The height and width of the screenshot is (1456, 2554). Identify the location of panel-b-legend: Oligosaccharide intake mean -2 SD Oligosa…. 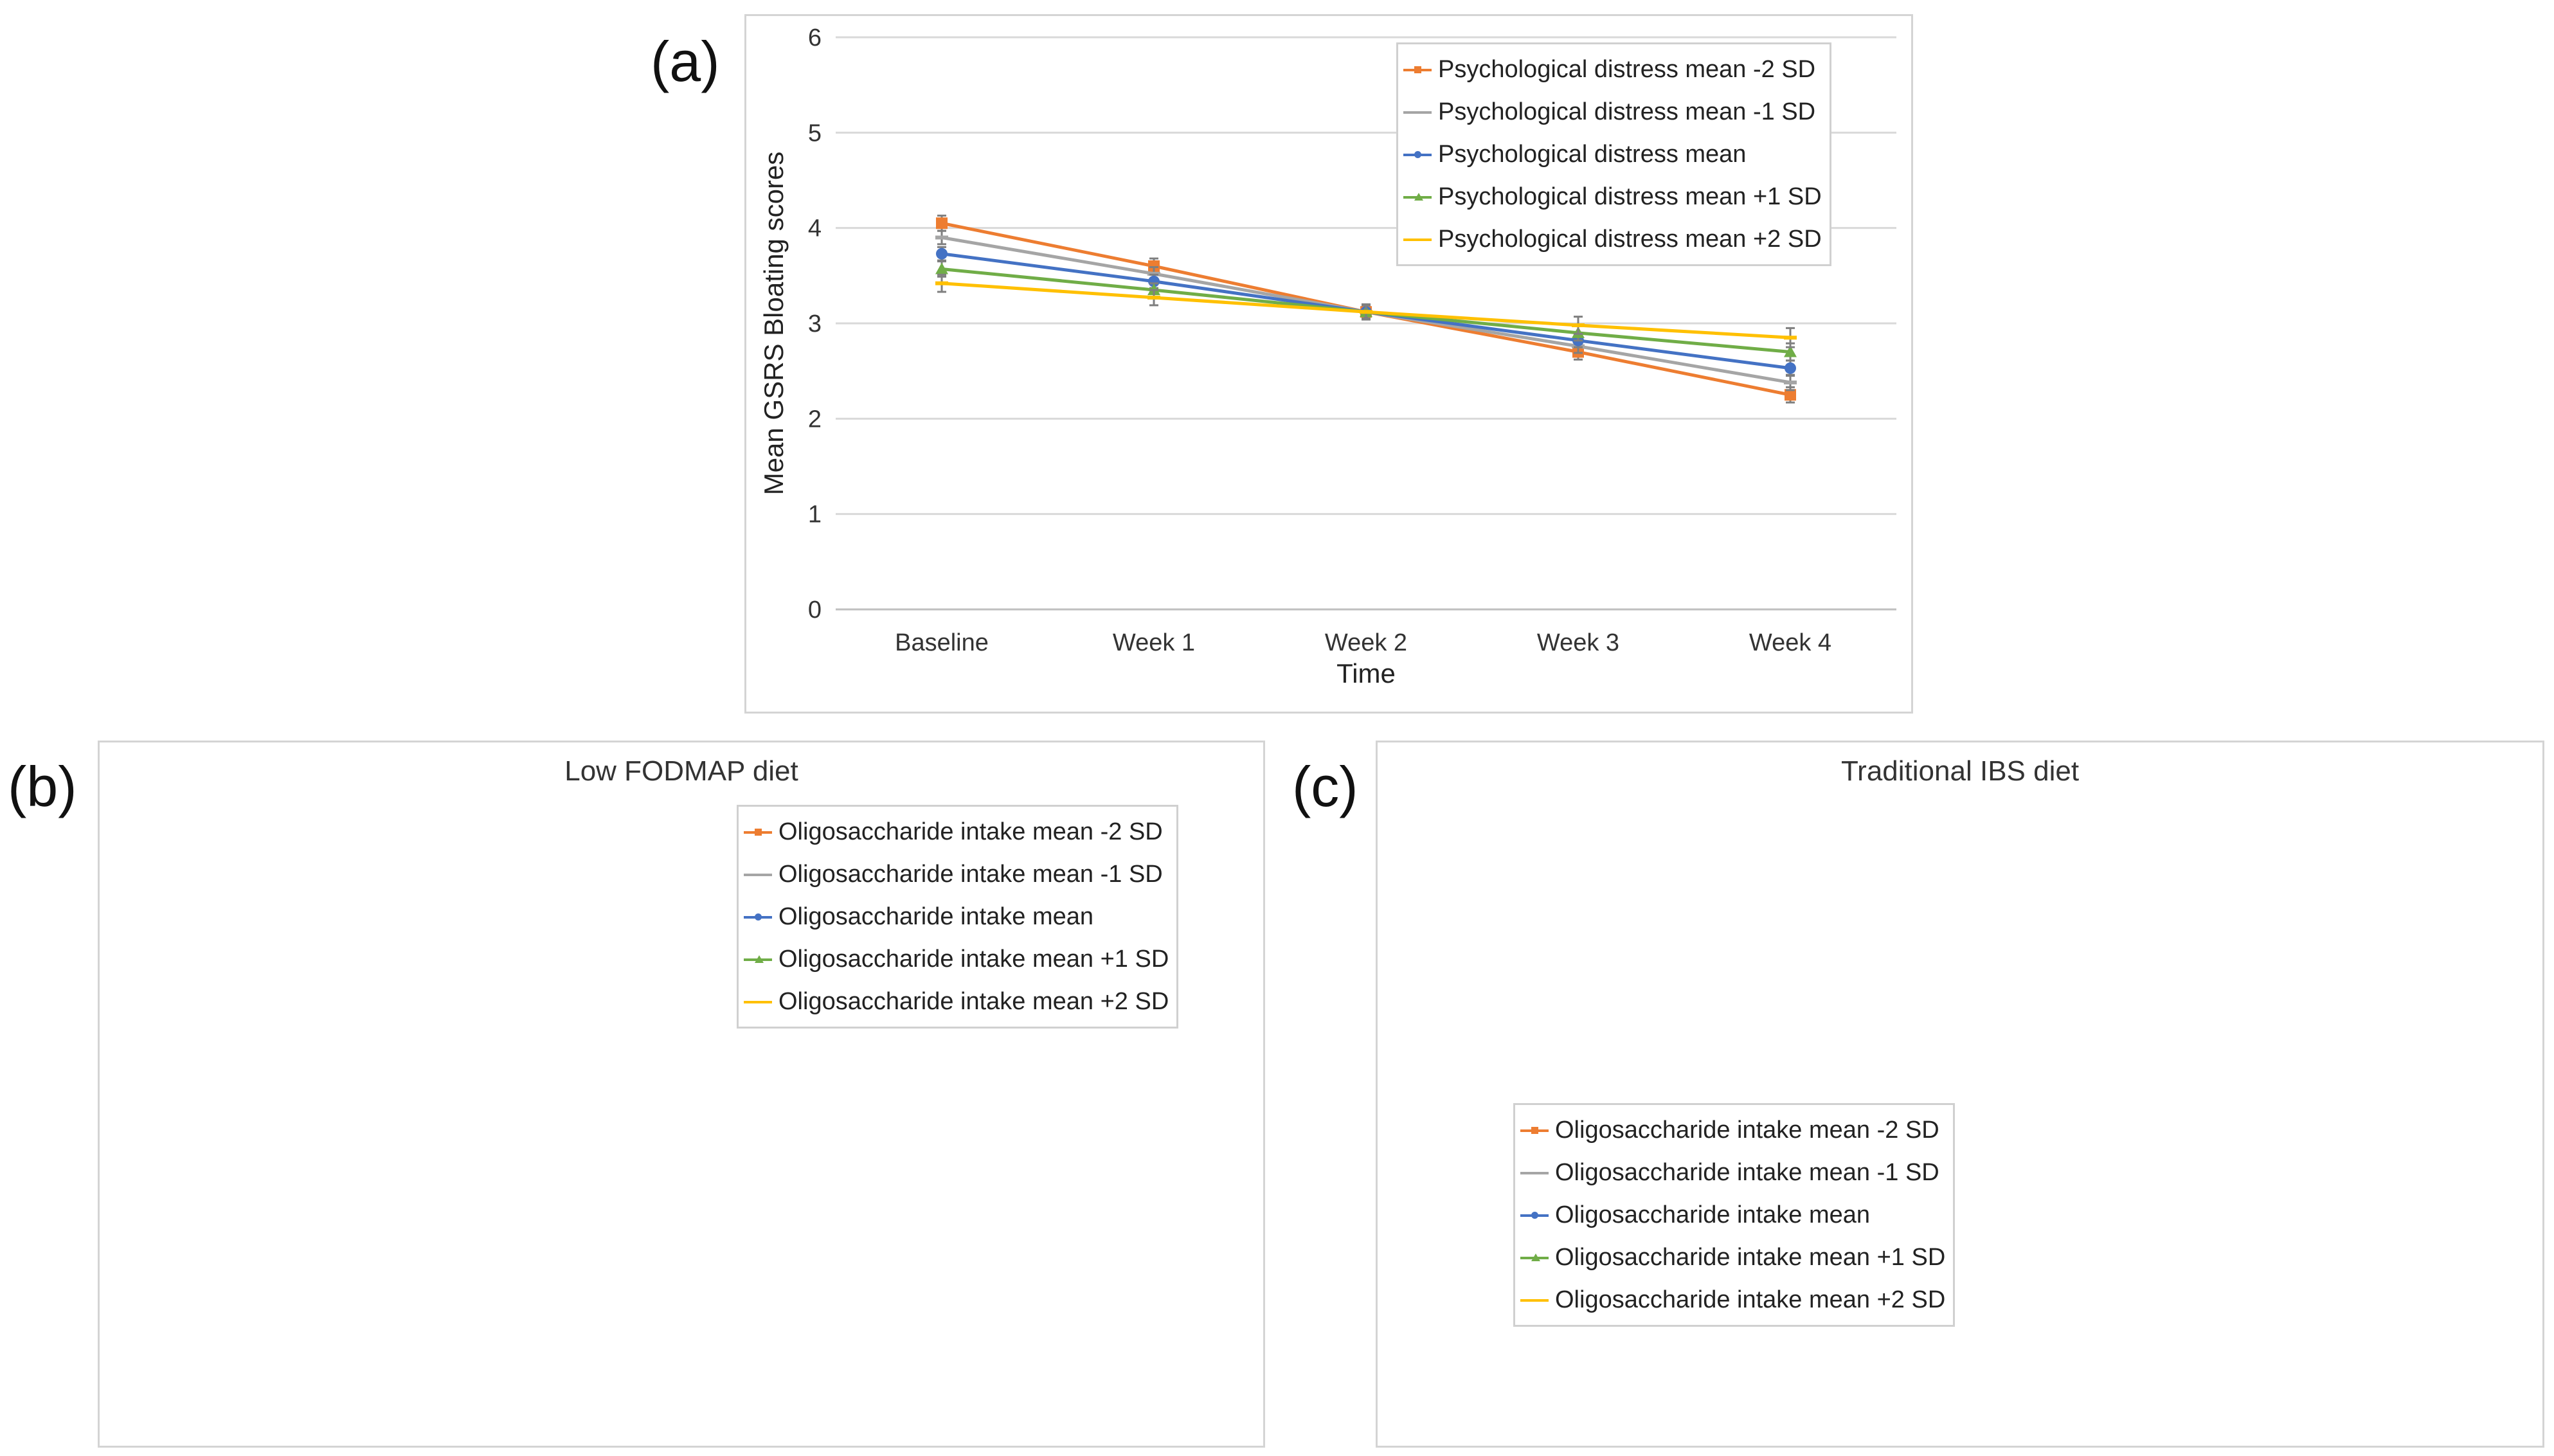
(958, 917).